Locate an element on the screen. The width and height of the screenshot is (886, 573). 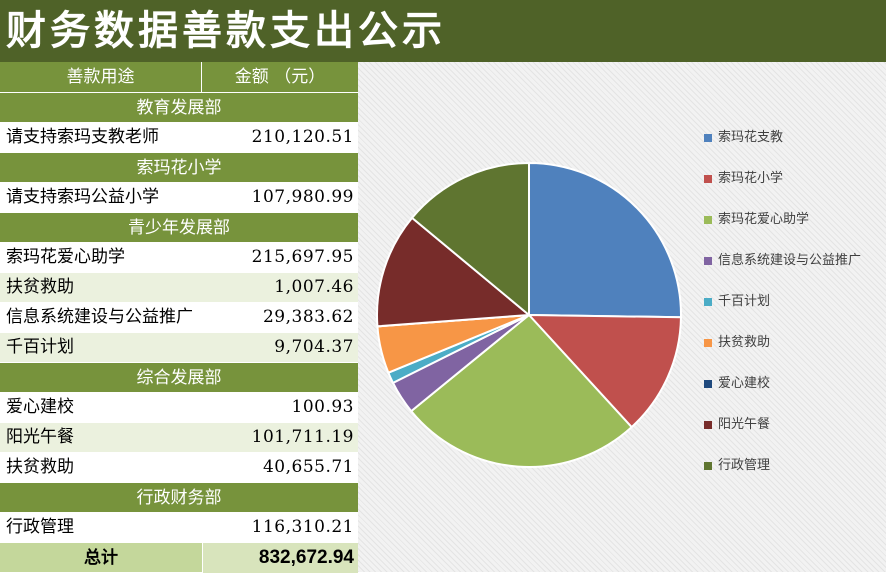
item-amount: 40,655.71 is located at coordinates (308, 467).